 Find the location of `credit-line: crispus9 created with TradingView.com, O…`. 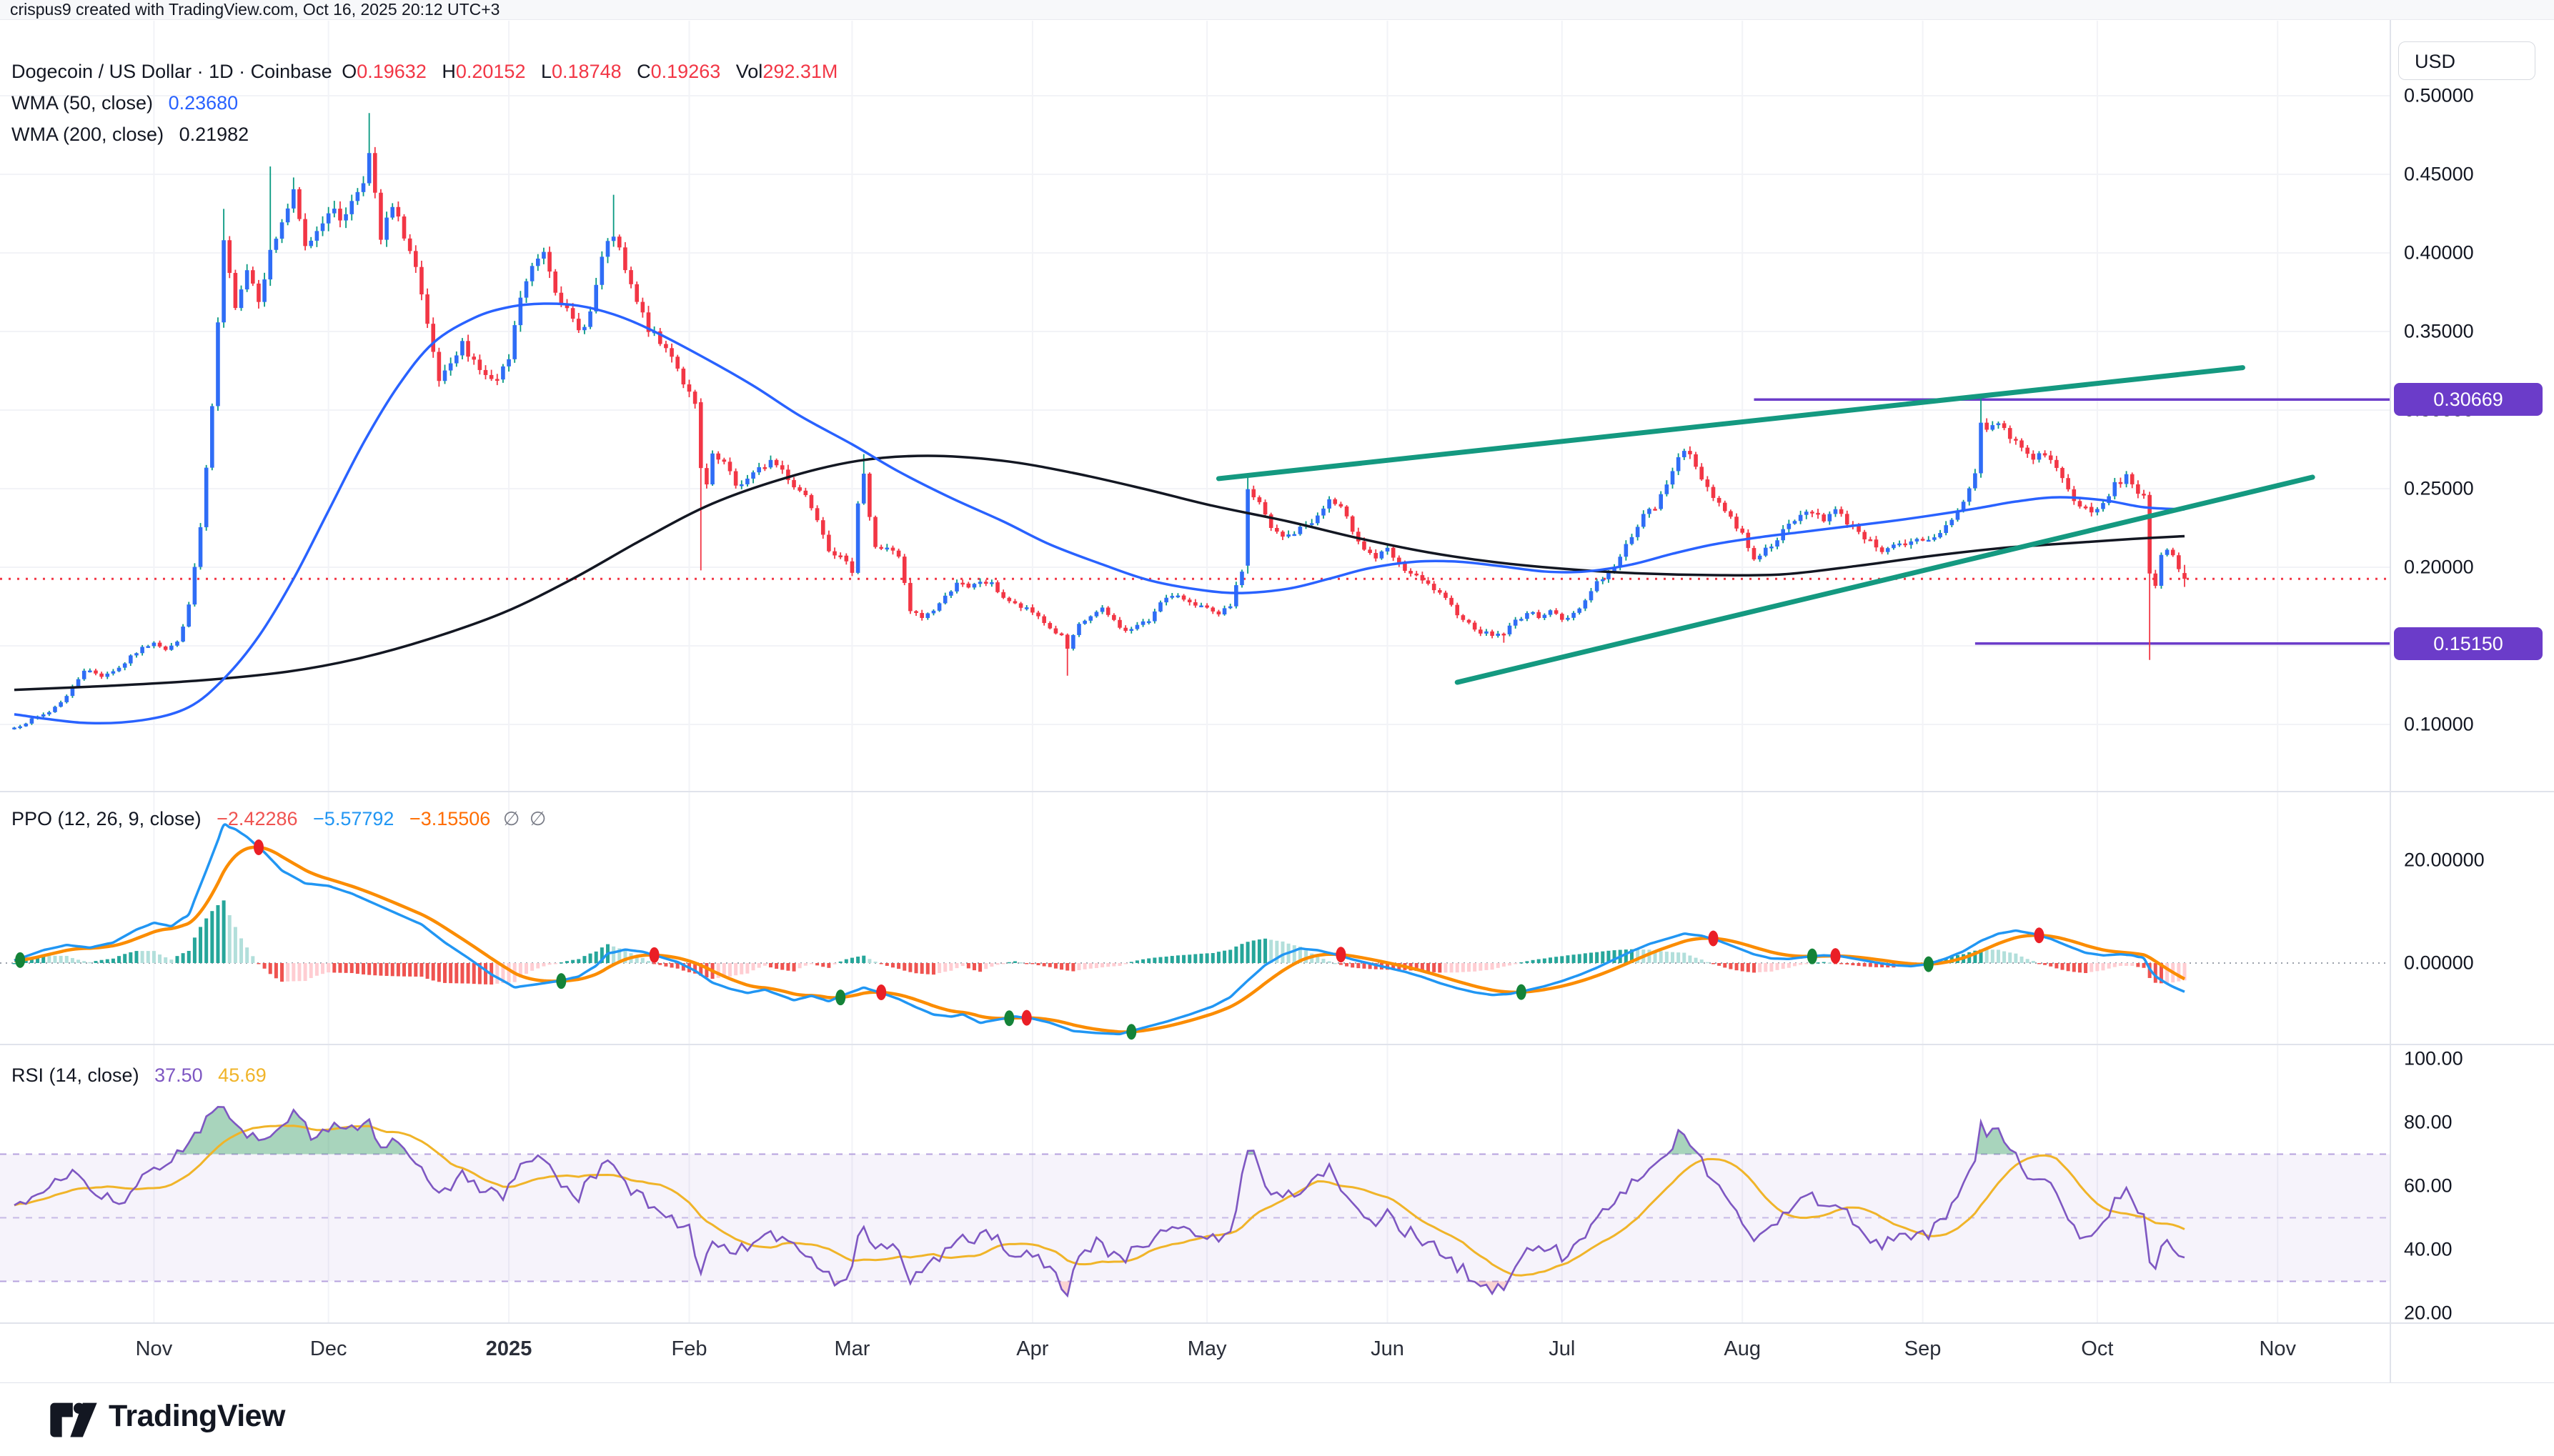

credit-line: crispus9 created with TradingView.com, O… is located at coordinates (1277, 10).